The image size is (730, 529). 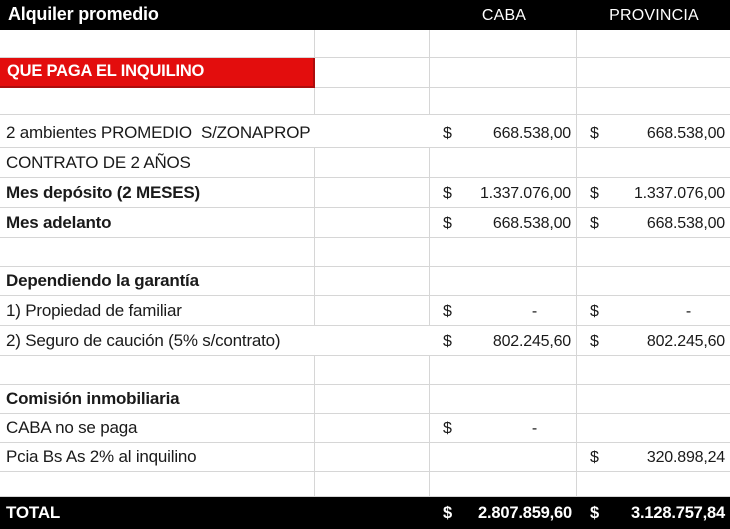 I want to click on money-cell-caba: $1.337.076,00, so click(x=503, y=193).